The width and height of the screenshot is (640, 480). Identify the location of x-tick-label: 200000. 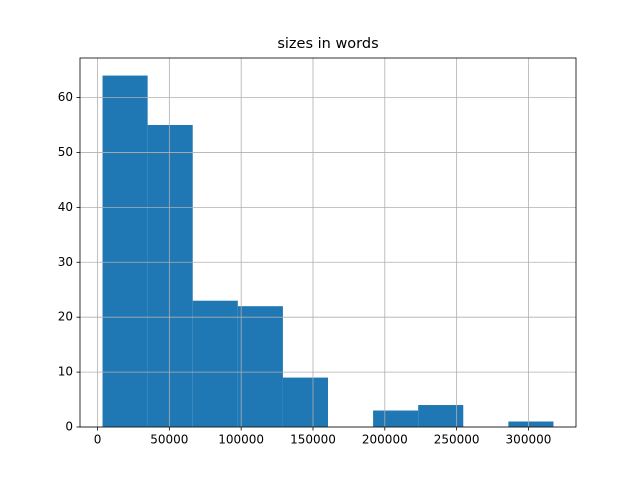
(385, 440).